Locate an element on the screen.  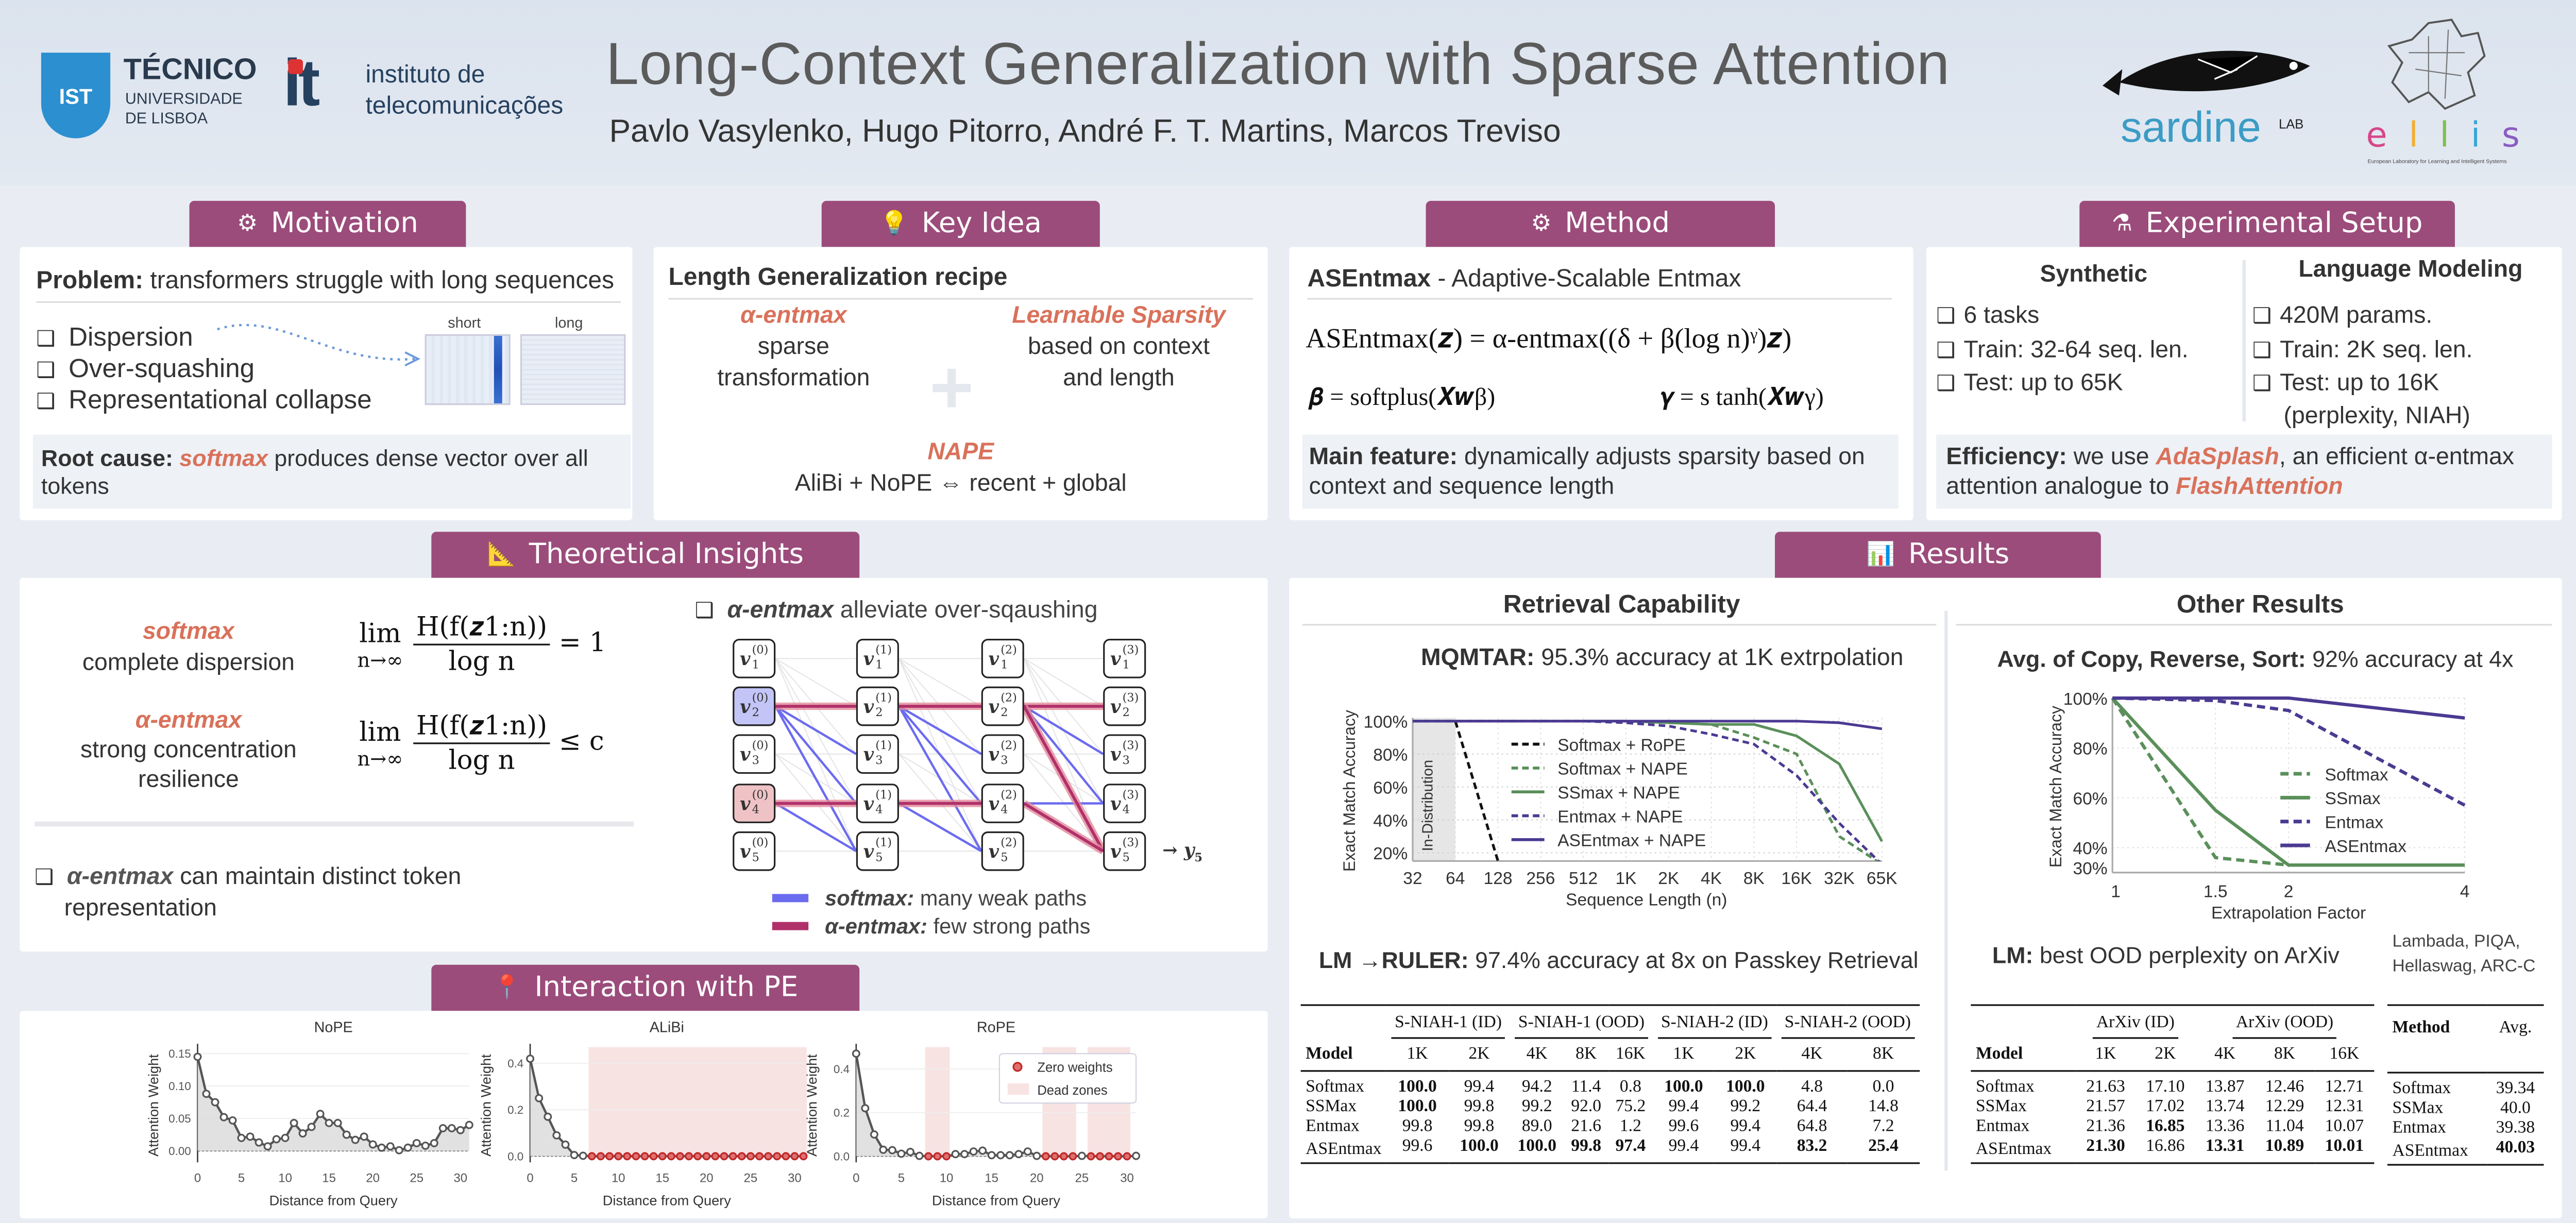
table-row: Entmax 39.38 is located at coordinates (2465, 1129).